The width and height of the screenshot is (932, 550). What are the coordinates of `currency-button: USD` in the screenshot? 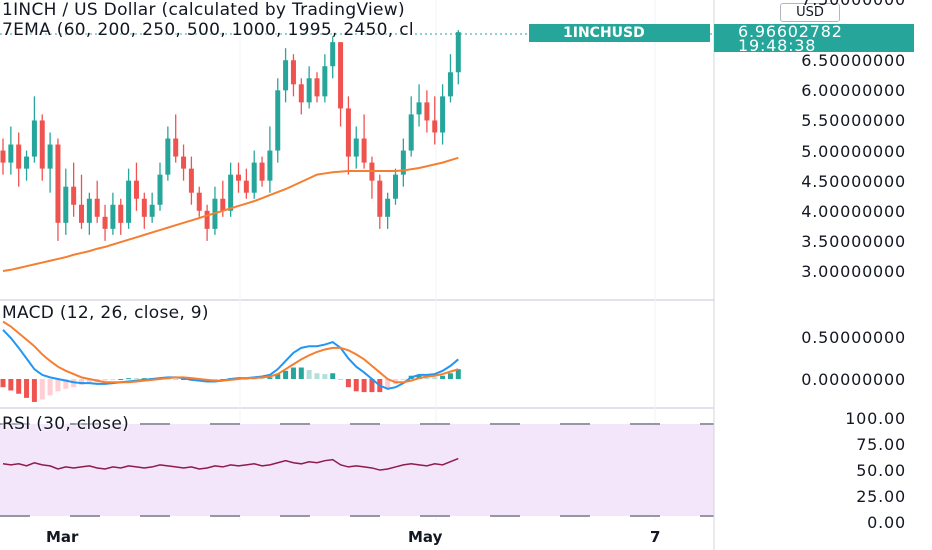 It's located at (810, 12).